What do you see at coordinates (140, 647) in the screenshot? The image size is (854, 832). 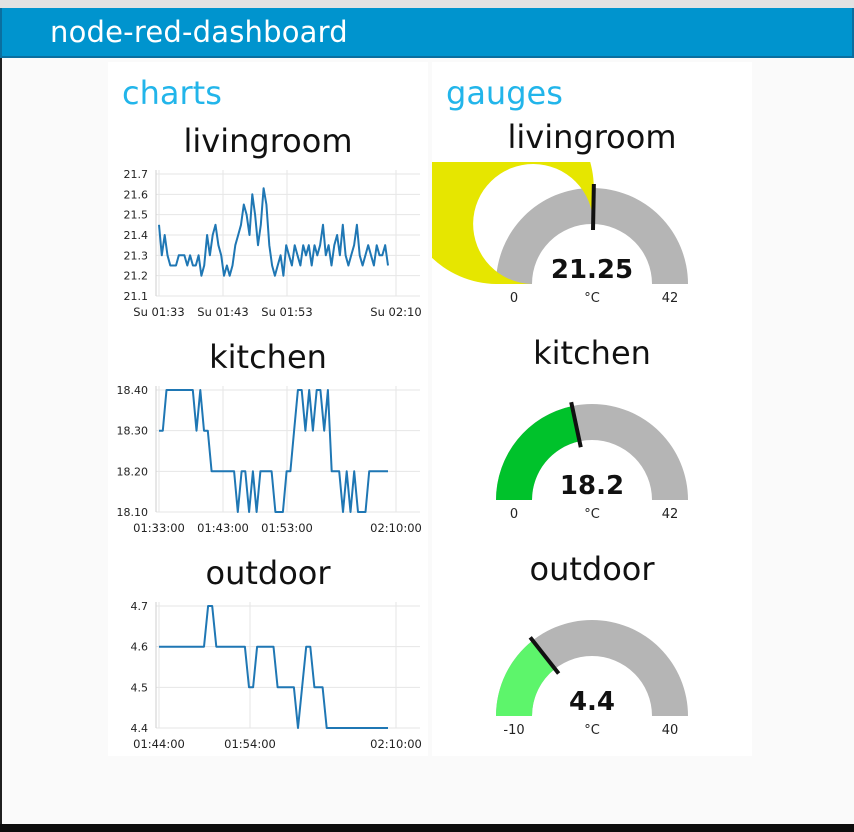 I see `y-tick-label: 4.6` at bounding box center [140, 647].